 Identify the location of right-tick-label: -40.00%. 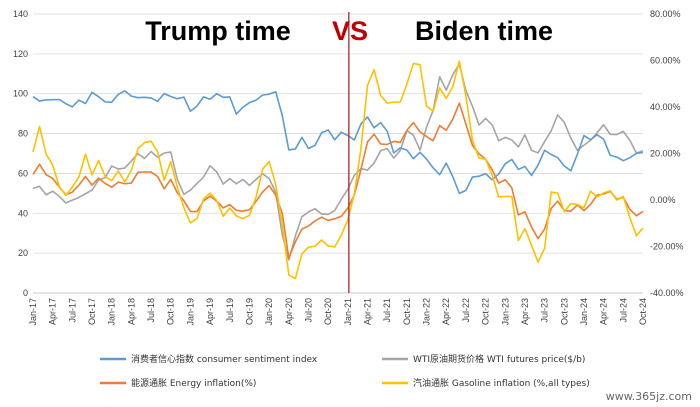
(667, 293).